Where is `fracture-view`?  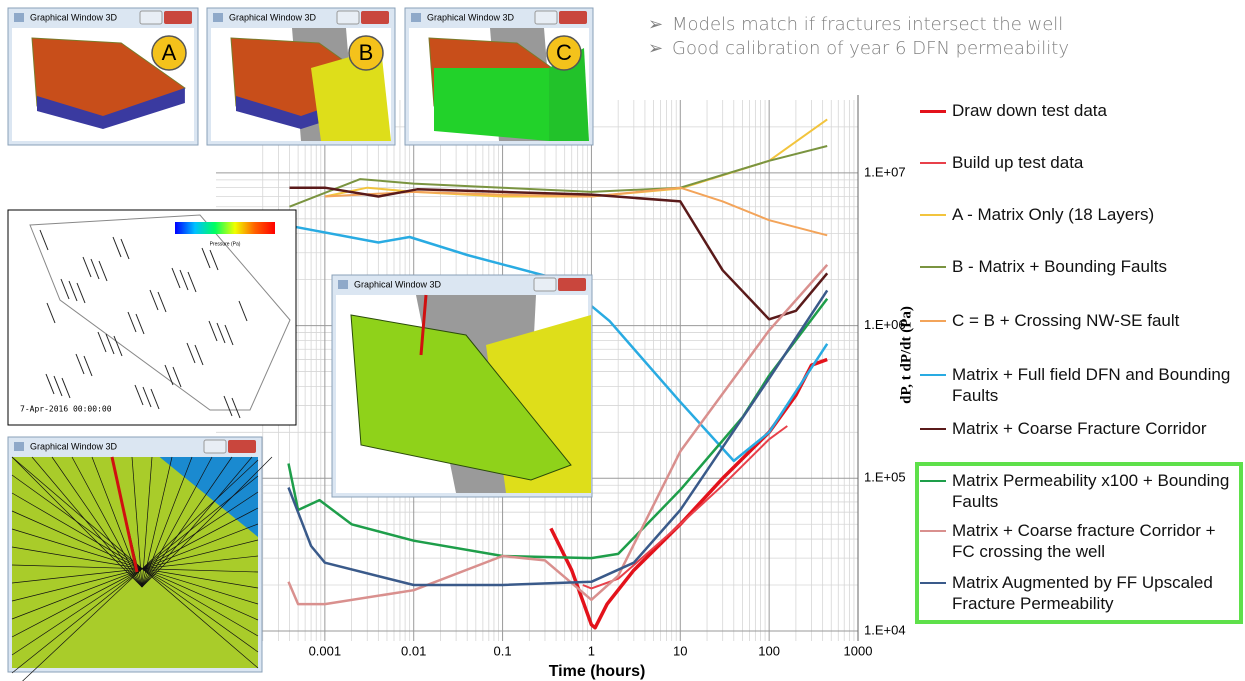
fracture-view is located at coordinates (152, 317).